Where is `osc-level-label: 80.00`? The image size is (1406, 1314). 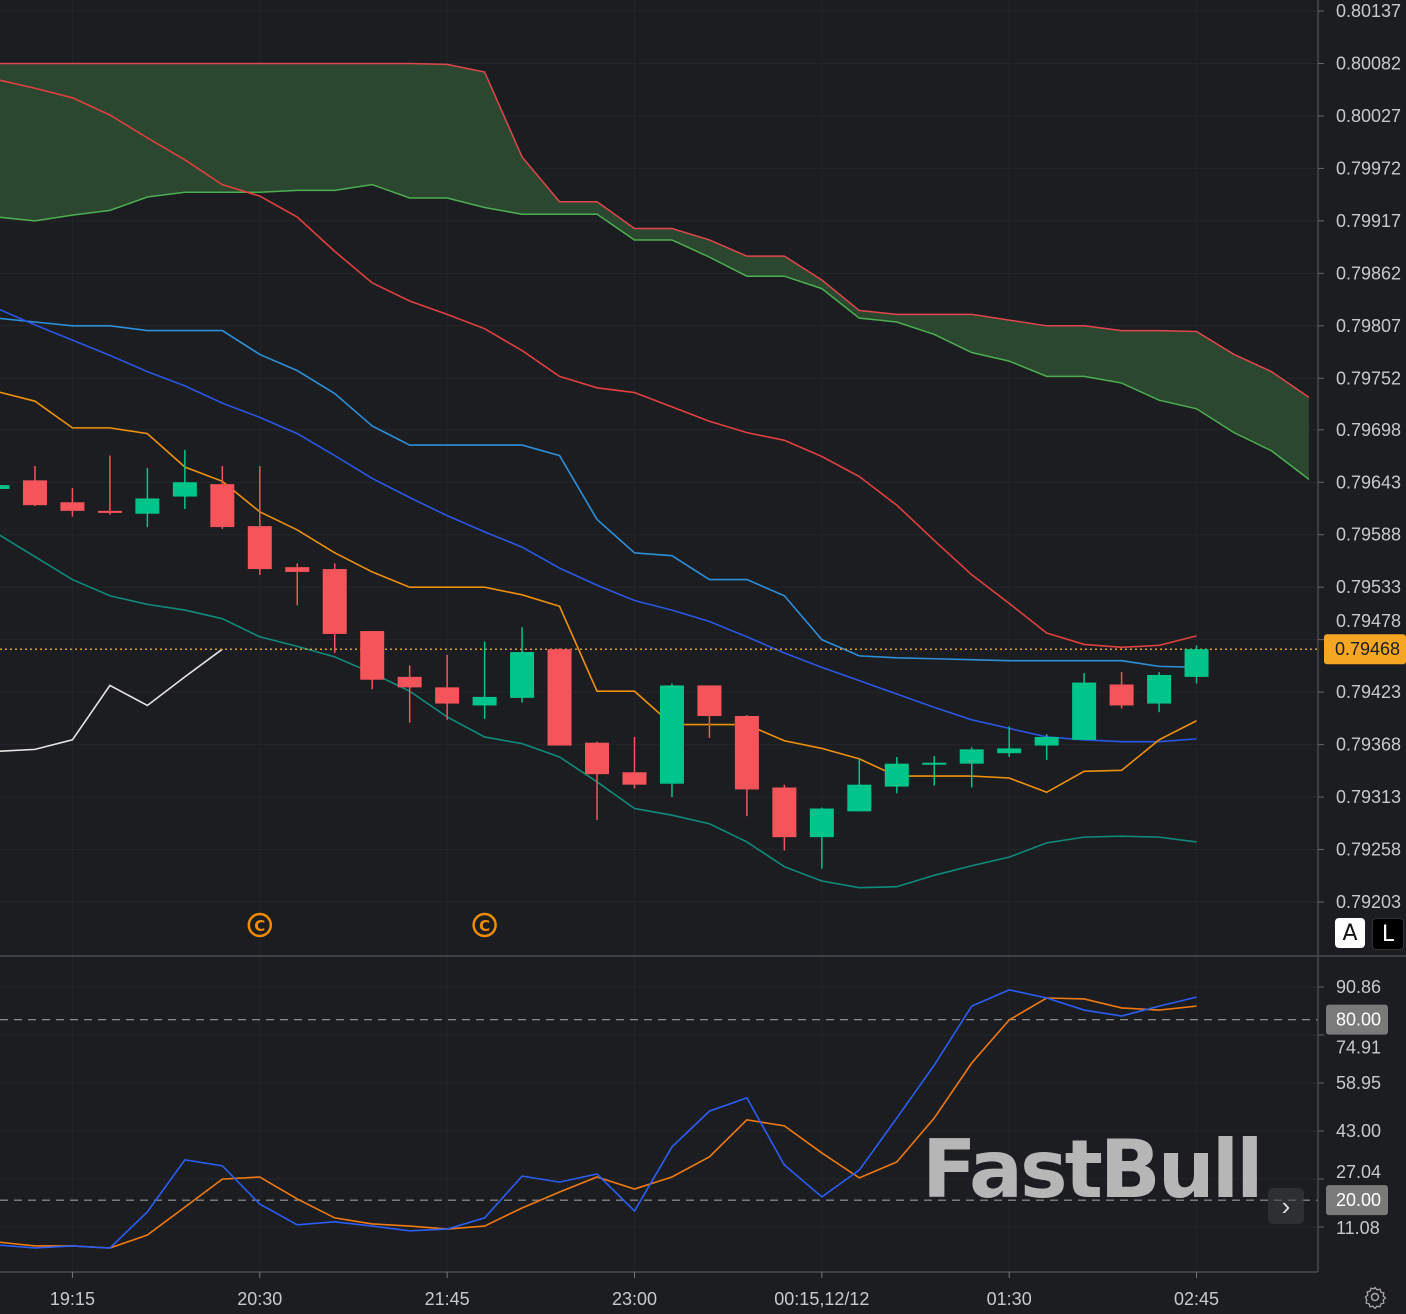
osc-level-label: 80.00 is located at coordinates (1358, 1020).